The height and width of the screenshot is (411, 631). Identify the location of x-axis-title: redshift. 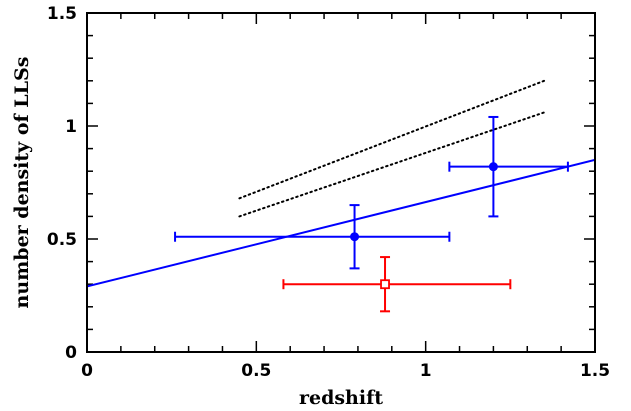
(341, 398).